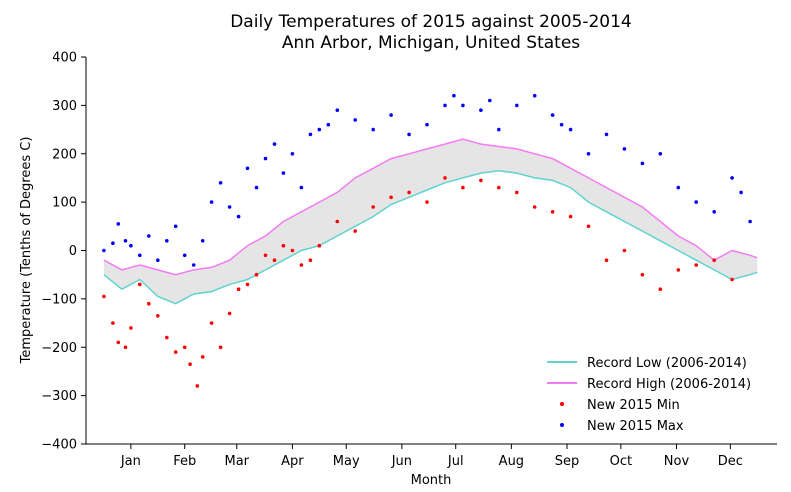  What do you see at coordinates (677, 461) in the screenshot?
I see `x-tick-label: Nov` at bounding box center [677, 461].